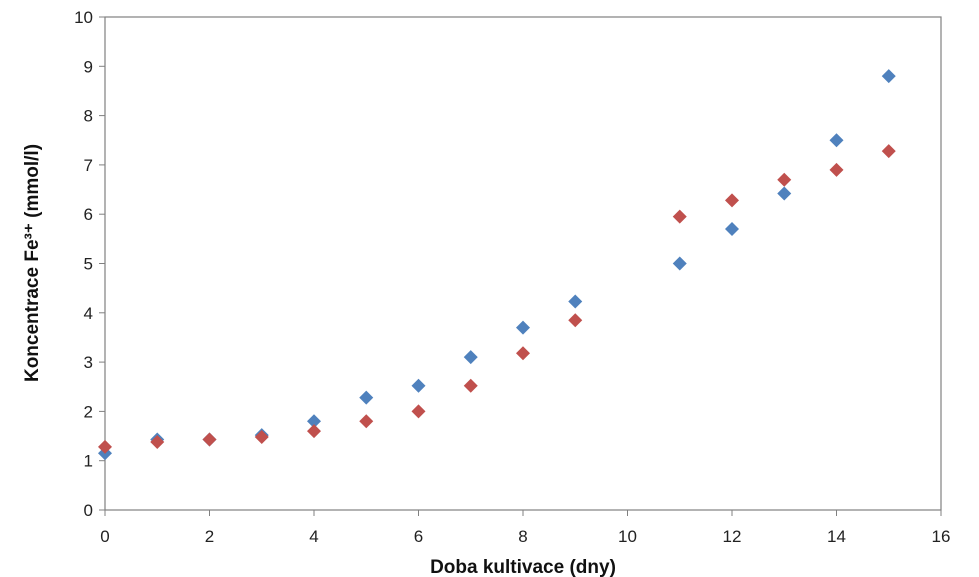 This screenshot has height=577, width=979. What do you see at coordinates (88, 362) in the screenshot?
I see `y-tick-label: 3` at bounding box center [88, 362].